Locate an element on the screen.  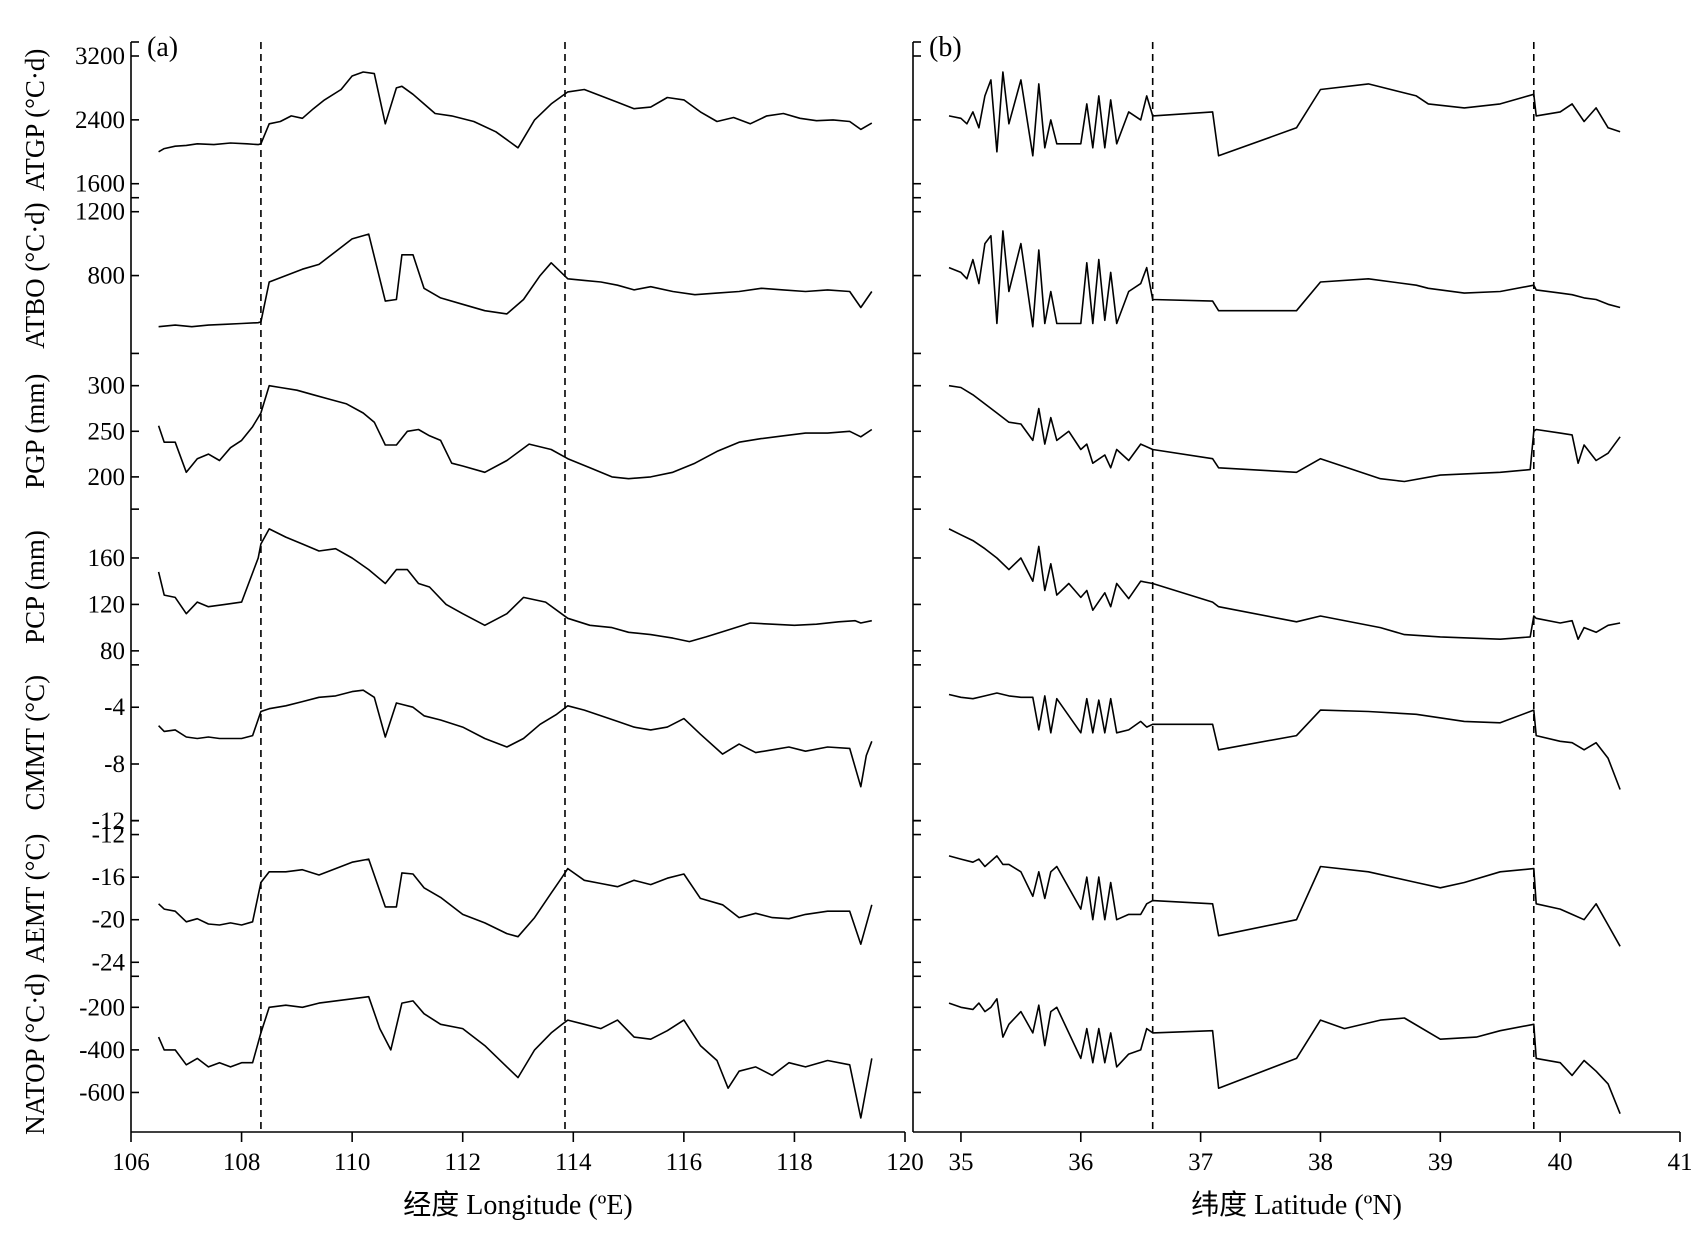
x-tick-label: 38 is located at coordinates (1320, 1162).